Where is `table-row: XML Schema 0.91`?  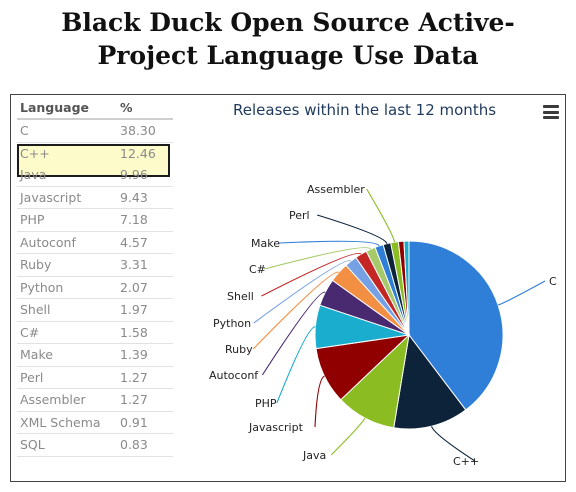 table-row: XML Schema 0.91 is located at coordinates (95, 423).